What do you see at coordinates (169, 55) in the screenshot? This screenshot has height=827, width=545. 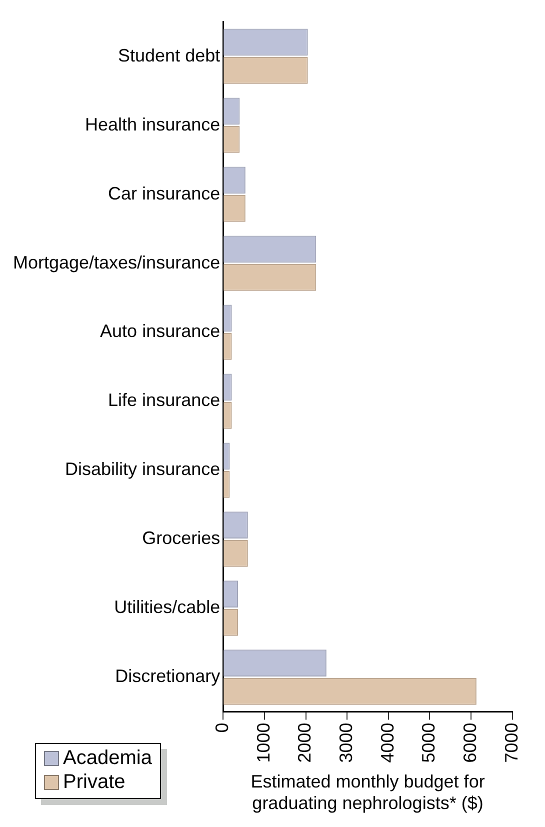 I see `y-tick-label: Student debt` at bounding box center [169, 55].